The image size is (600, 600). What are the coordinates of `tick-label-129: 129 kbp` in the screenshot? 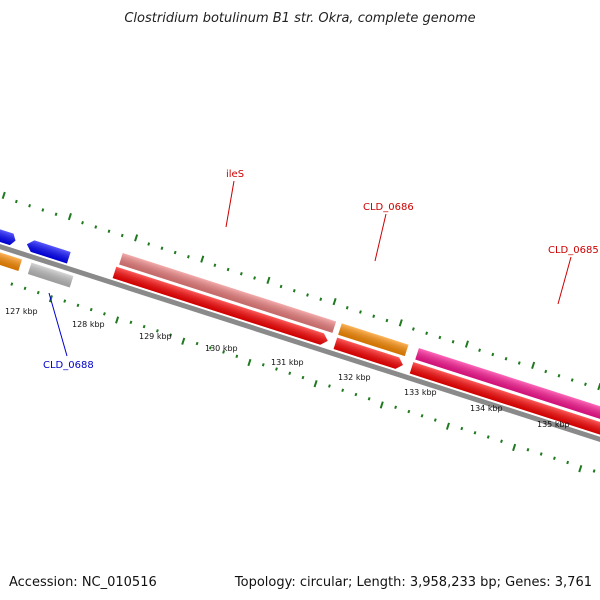 It's located at (155, 336).